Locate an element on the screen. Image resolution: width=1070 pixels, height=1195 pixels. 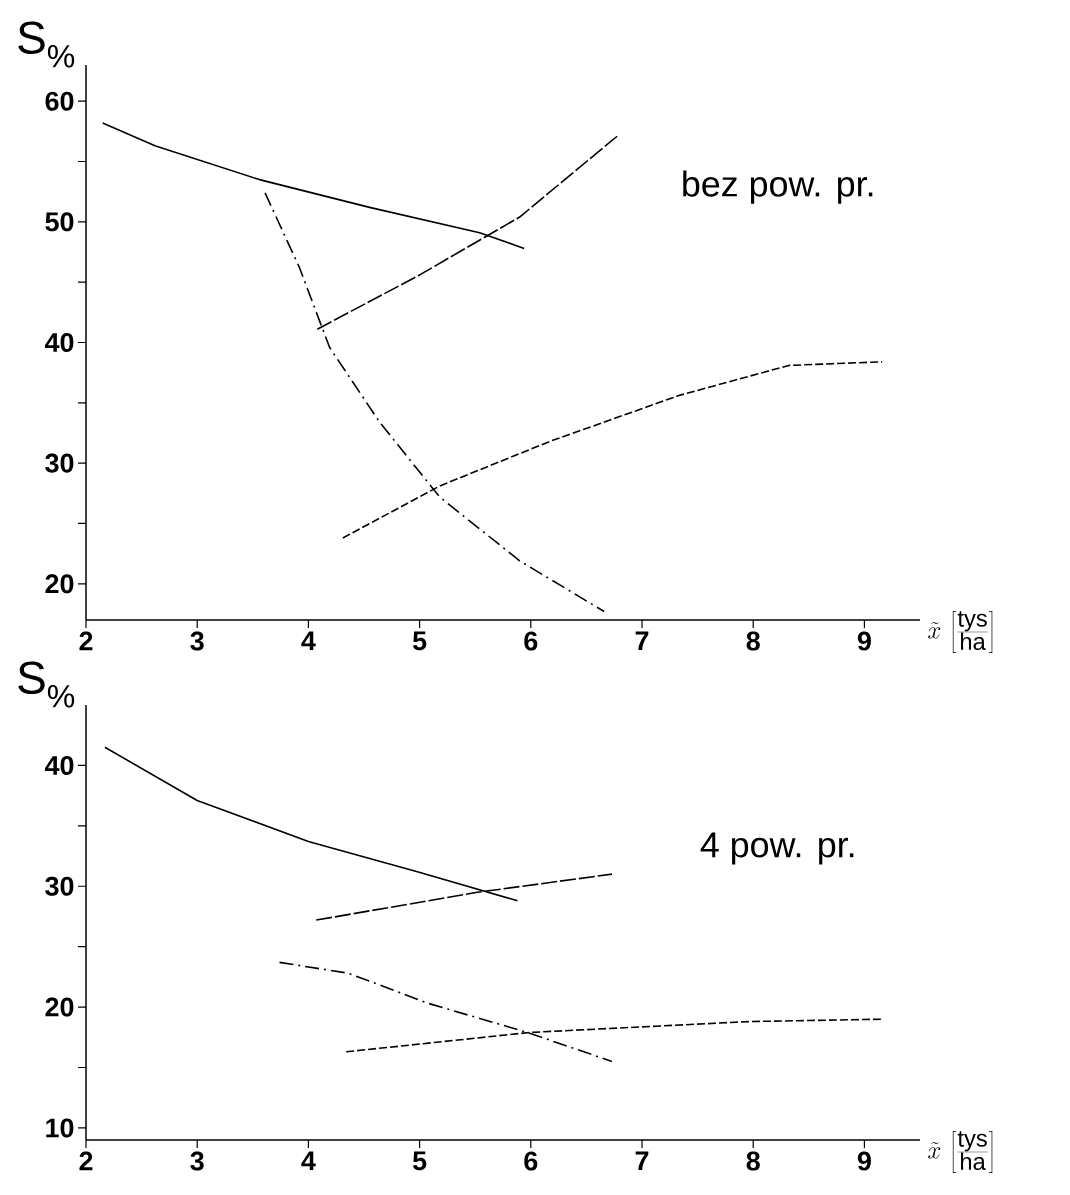
y-tick-label: 10 is located at coordinates (60, 1128).